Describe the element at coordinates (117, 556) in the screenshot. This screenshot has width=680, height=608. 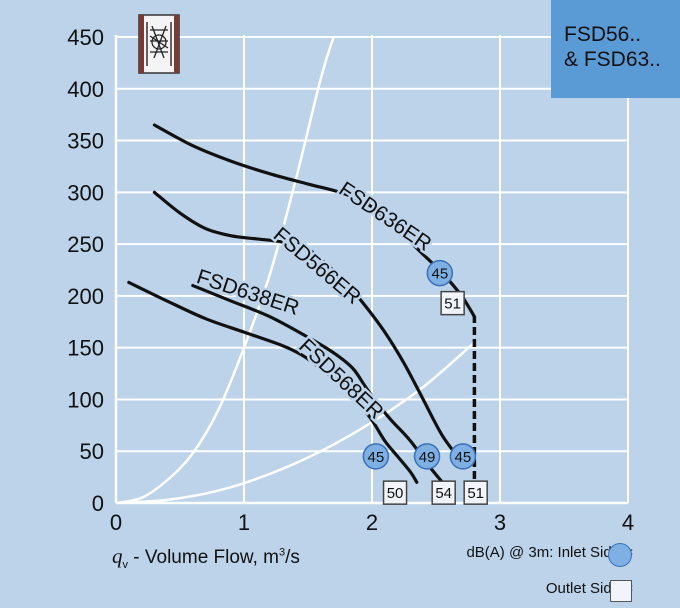
I see `flow-symbol: q` at that location.